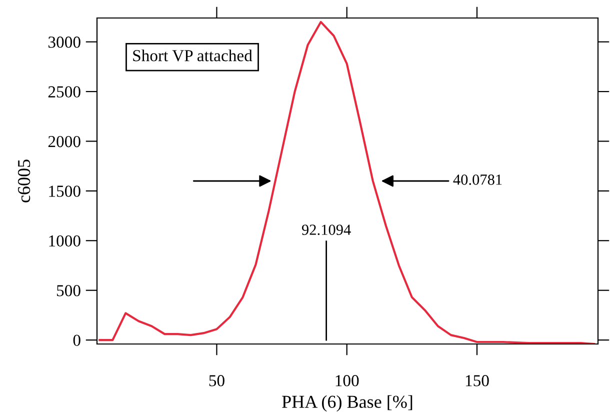 The height and width of the screenshot is (416, 610). I want to click on y-tick-label: 500, so click(68, 290).